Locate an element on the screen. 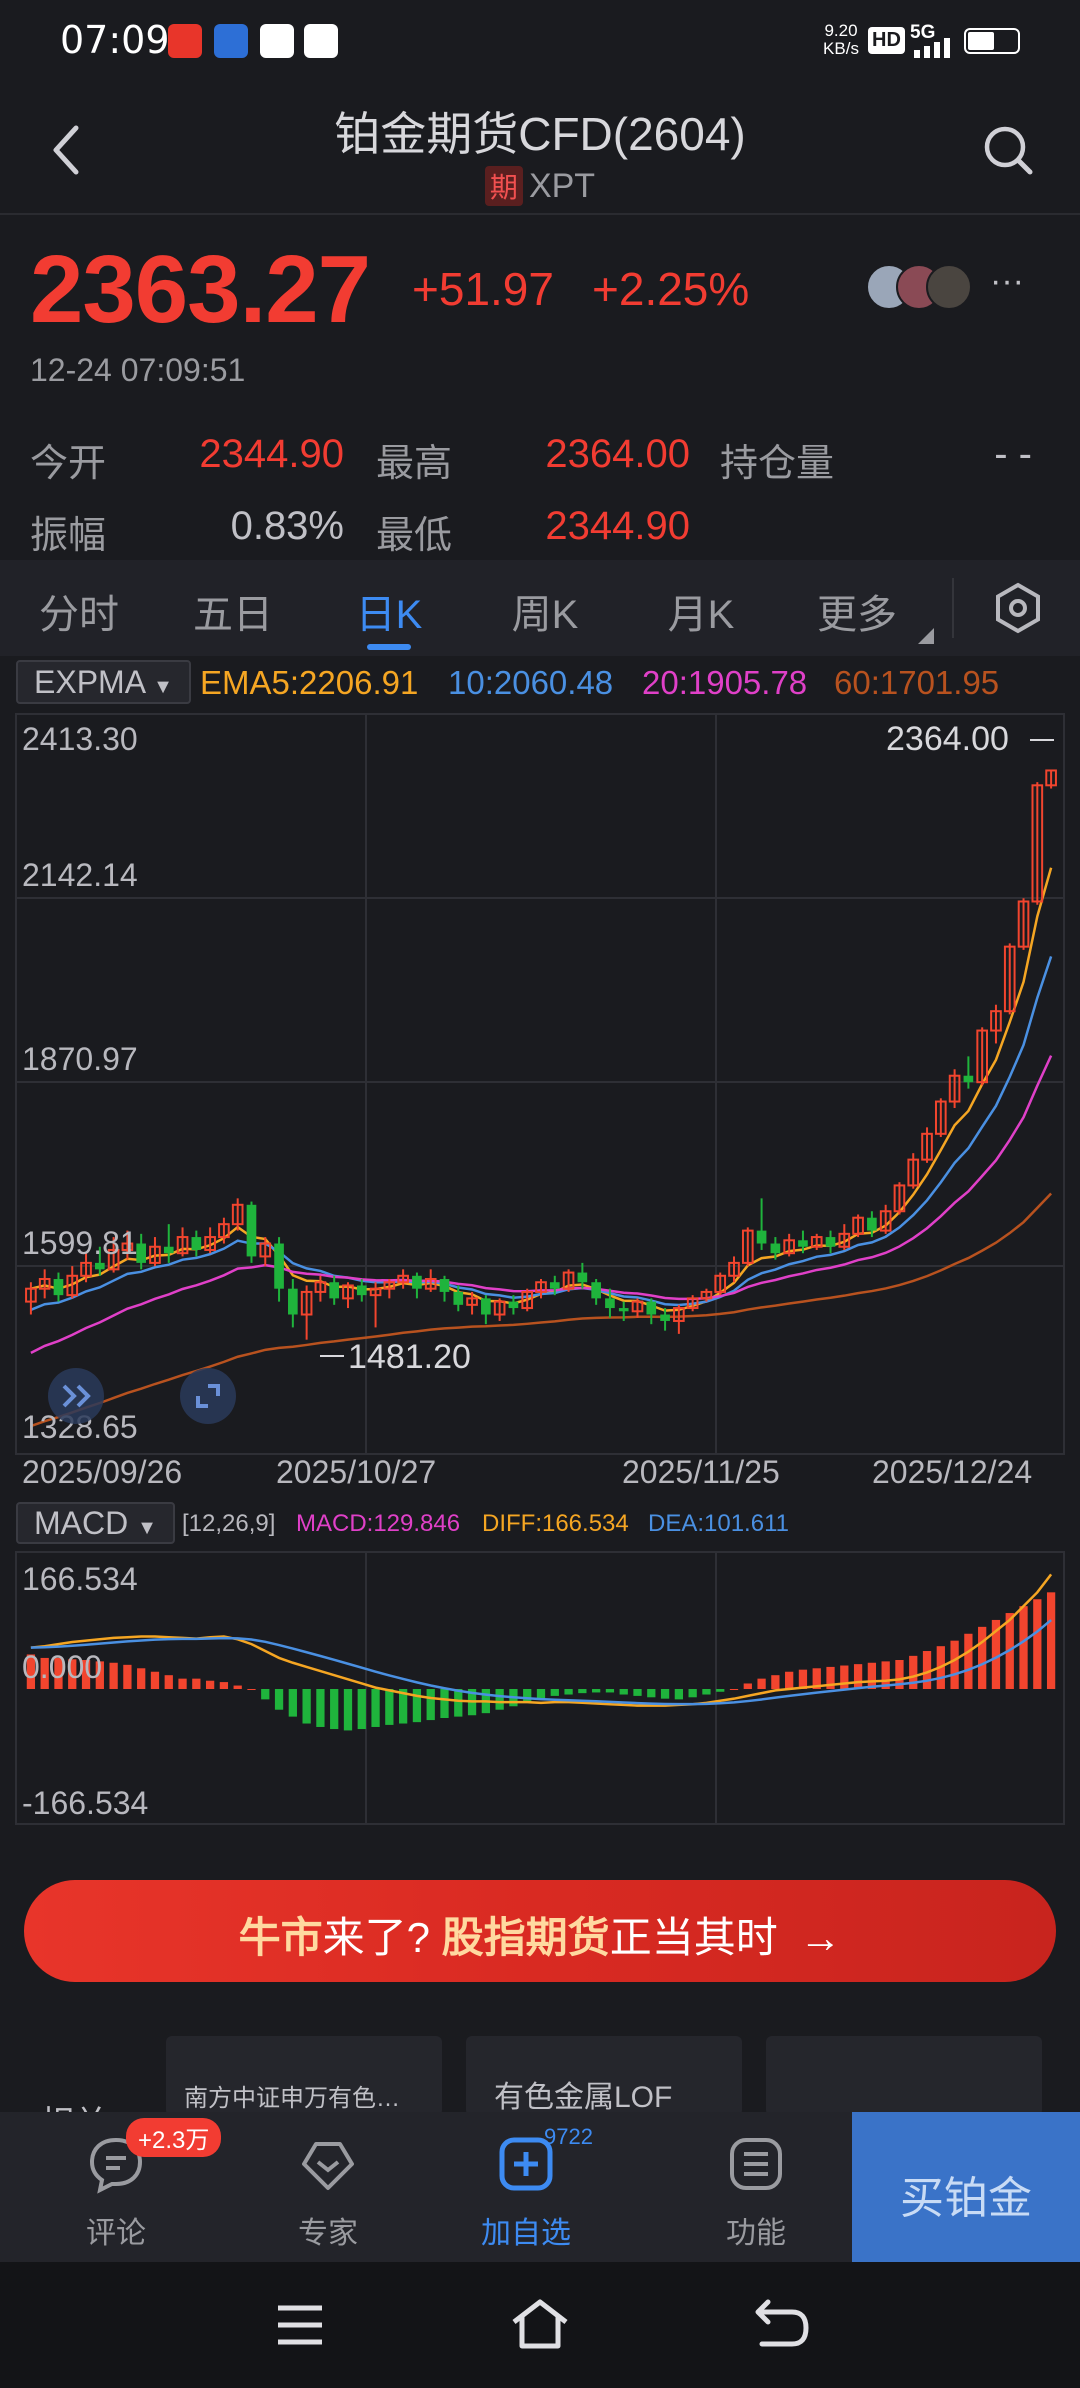 The height and width of the screenshot is (2388, 1080). last-price: 2363.27 is located at coordinates (200, 289).